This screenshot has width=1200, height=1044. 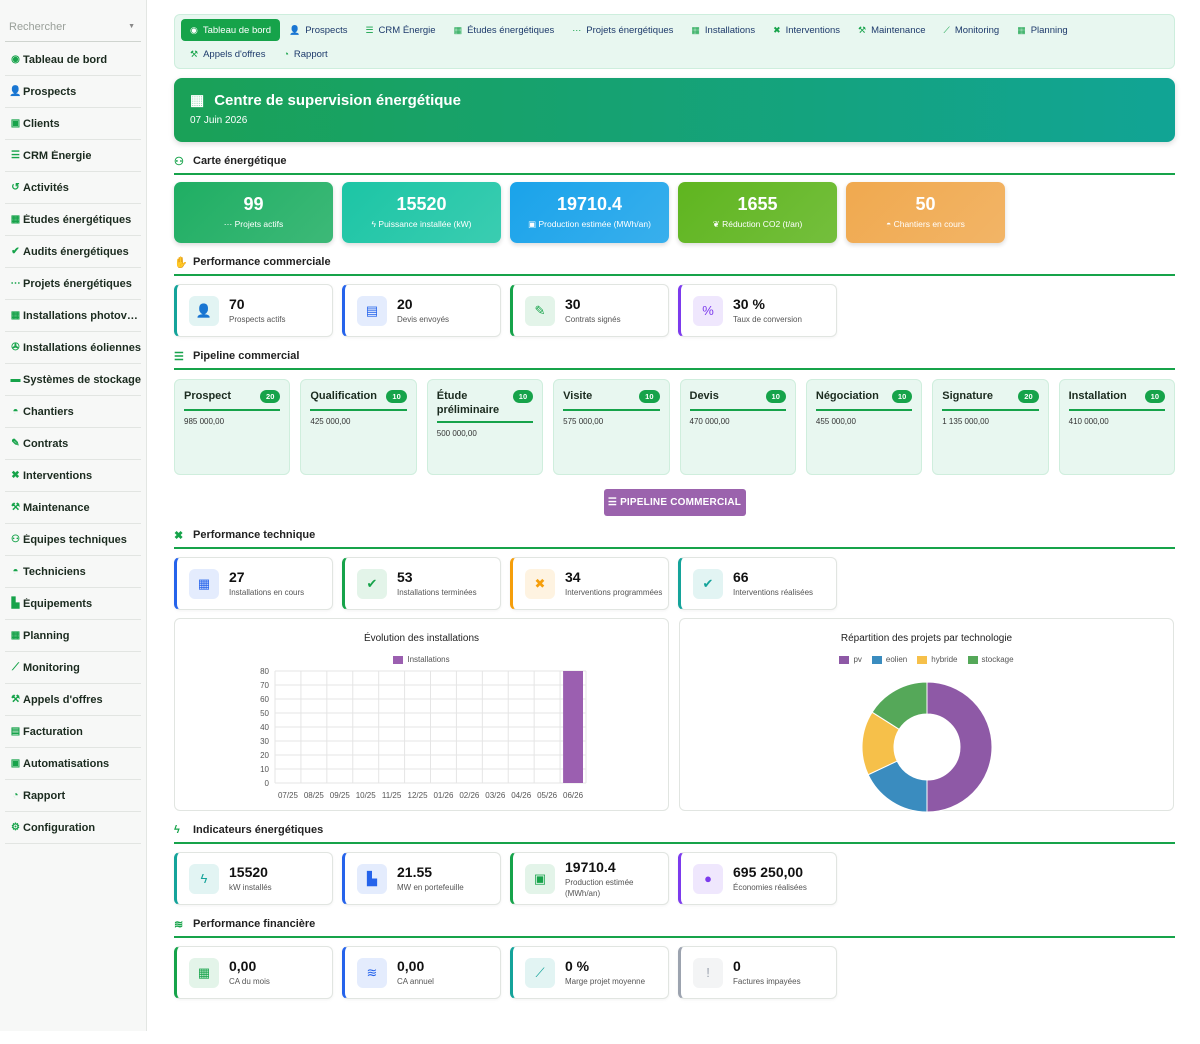 What do you see at coordinates (246, 356) in the screenshot?
I see `section-title: Pipeline commercial` at bounding box center [246, 356].